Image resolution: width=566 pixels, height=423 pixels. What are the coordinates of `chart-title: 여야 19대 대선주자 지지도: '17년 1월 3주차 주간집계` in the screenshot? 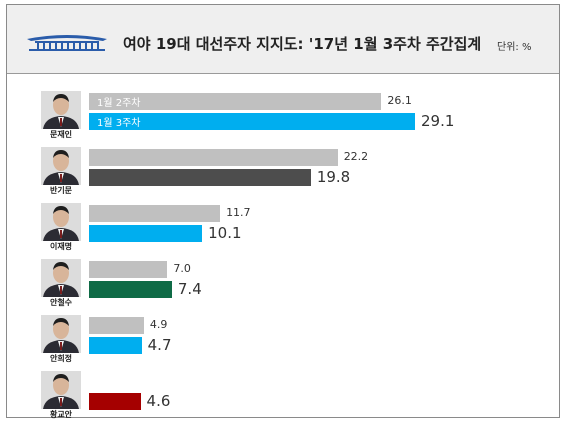 It's located at (302, 44).